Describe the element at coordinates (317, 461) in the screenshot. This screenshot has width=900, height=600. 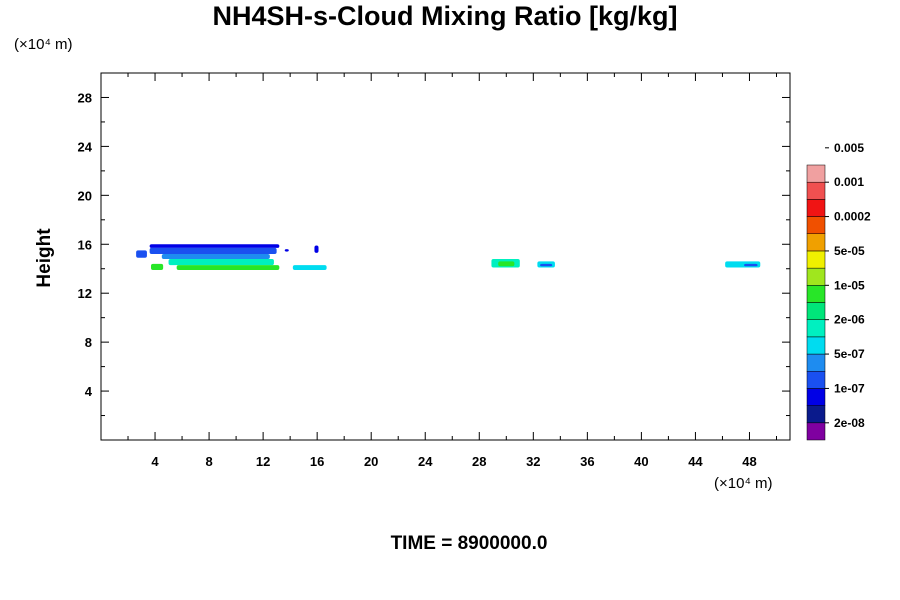
I see `x-tick-label: 16` at that location.